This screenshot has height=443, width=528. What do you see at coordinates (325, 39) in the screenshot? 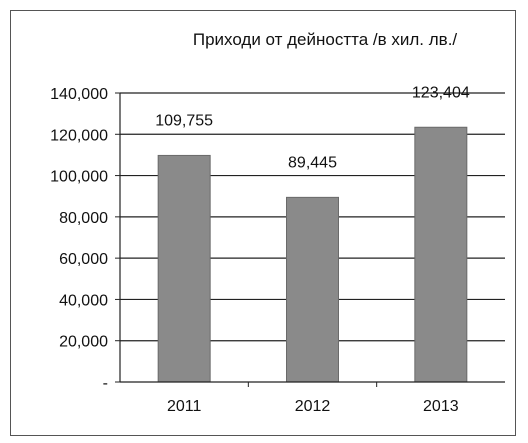
I see `chart-title: Приходи от дейността /в хил. лв./` at bounding box center [325, 39].